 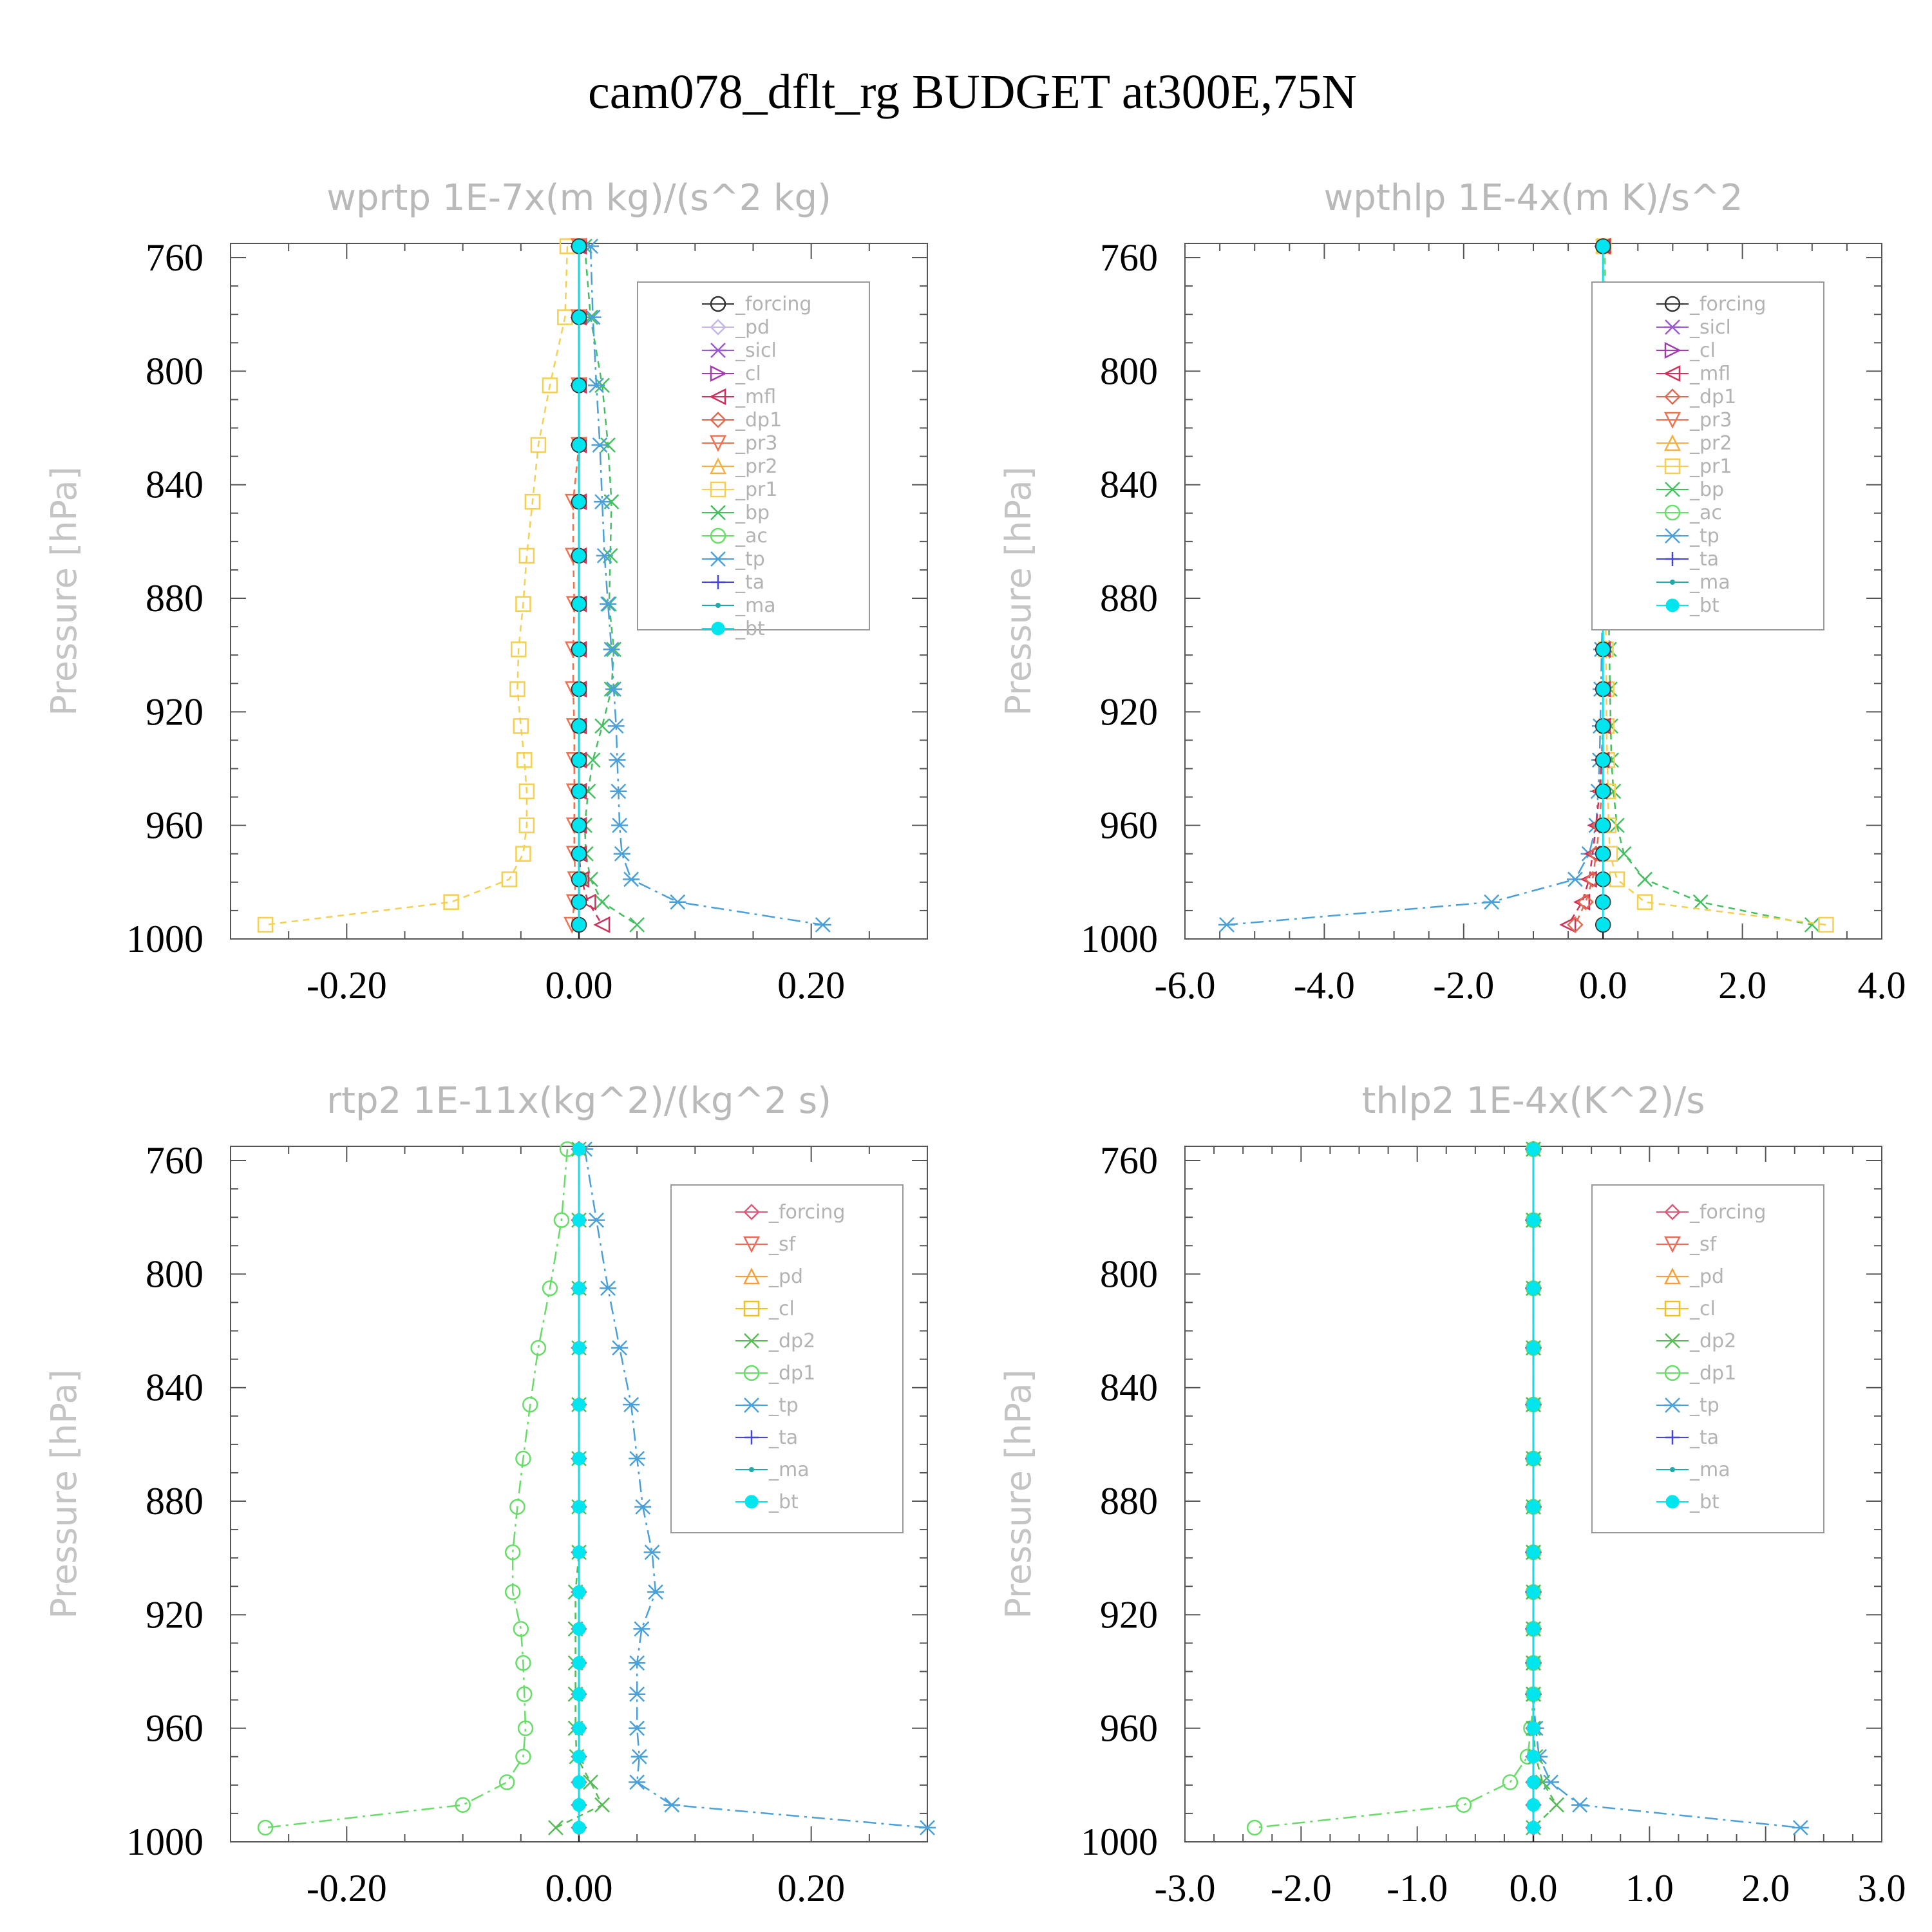 I want to click on panel-title: rtp2 1E-11x(kg^2)/(kg^2 s), so click(x=579, y=1101).